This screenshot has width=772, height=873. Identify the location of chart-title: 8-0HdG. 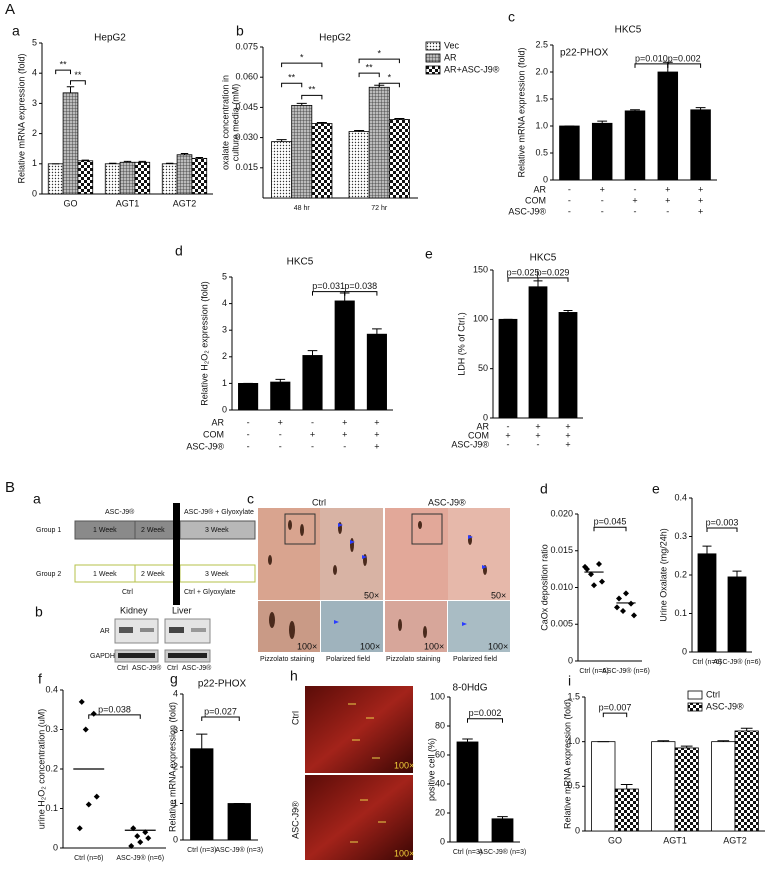
(469, 688).